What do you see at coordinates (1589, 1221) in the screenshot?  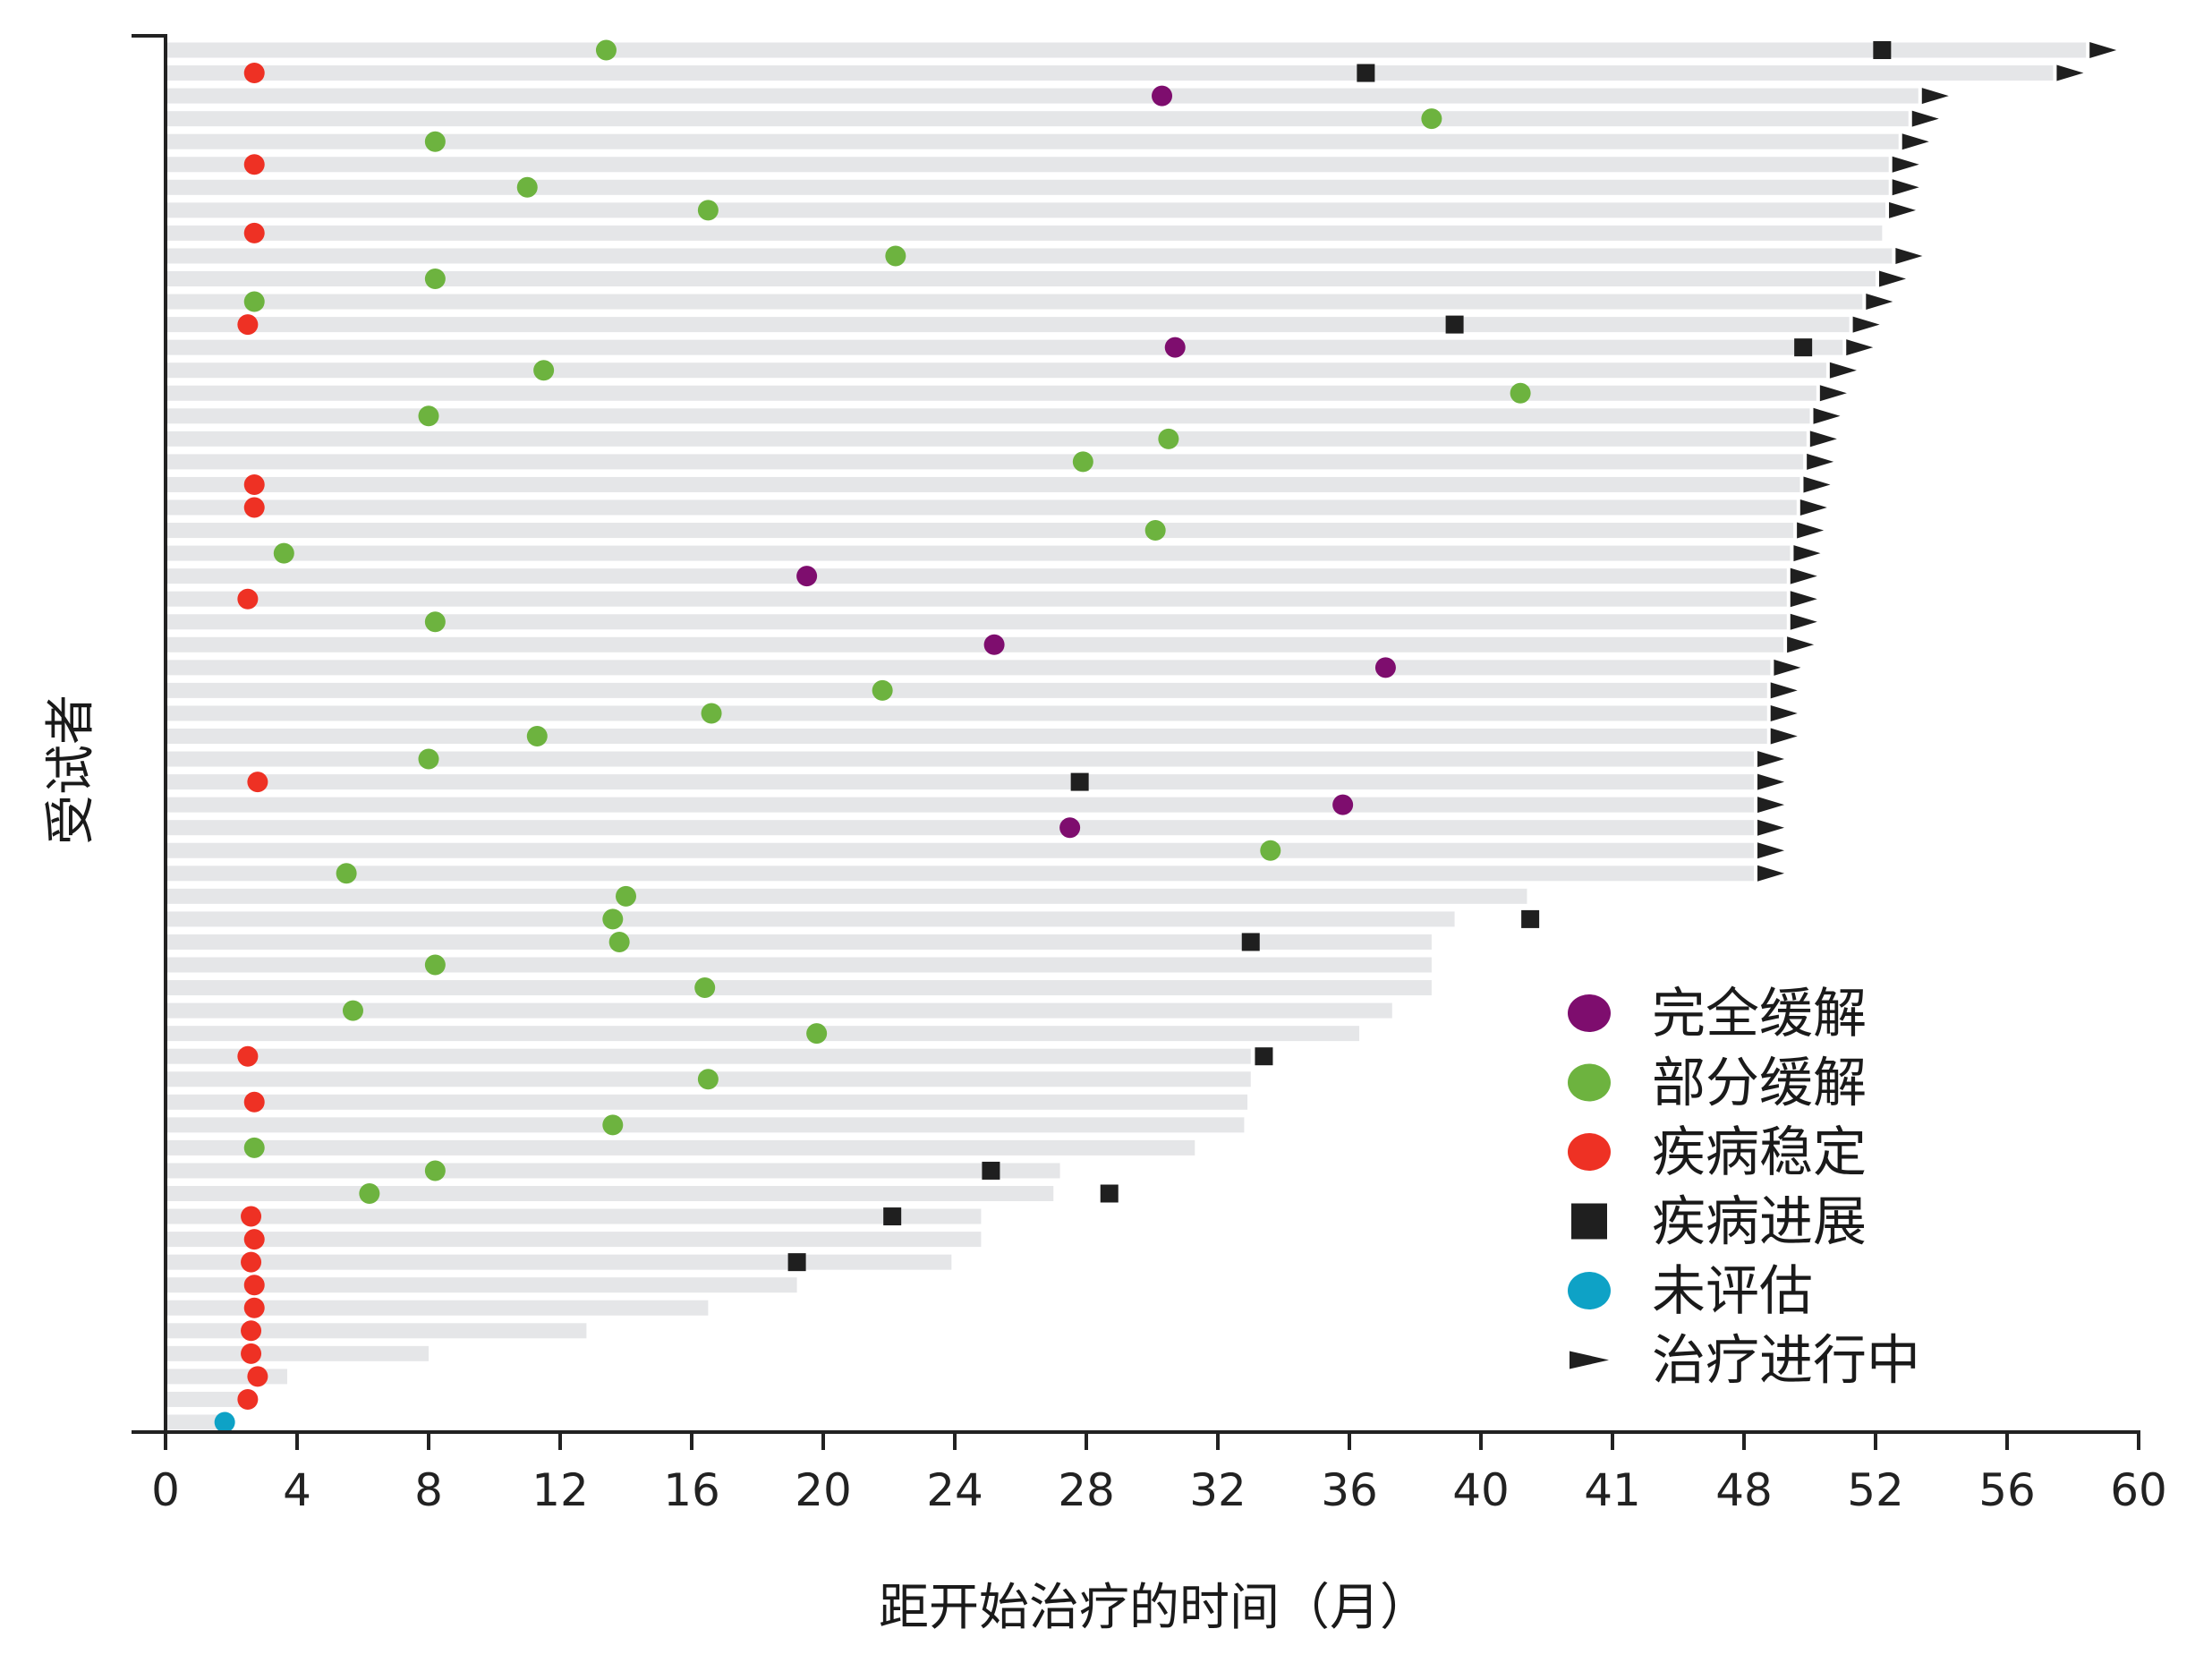 I see `legend-marker-progressive-disease` at bounding box center [1589, 1221].